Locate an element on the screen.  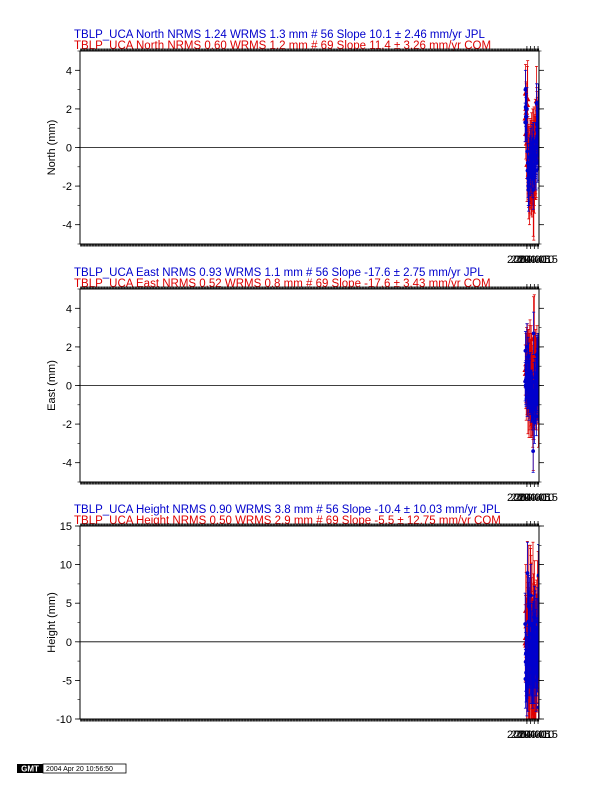
north-series-jpl is located at coordinates (531, 140).